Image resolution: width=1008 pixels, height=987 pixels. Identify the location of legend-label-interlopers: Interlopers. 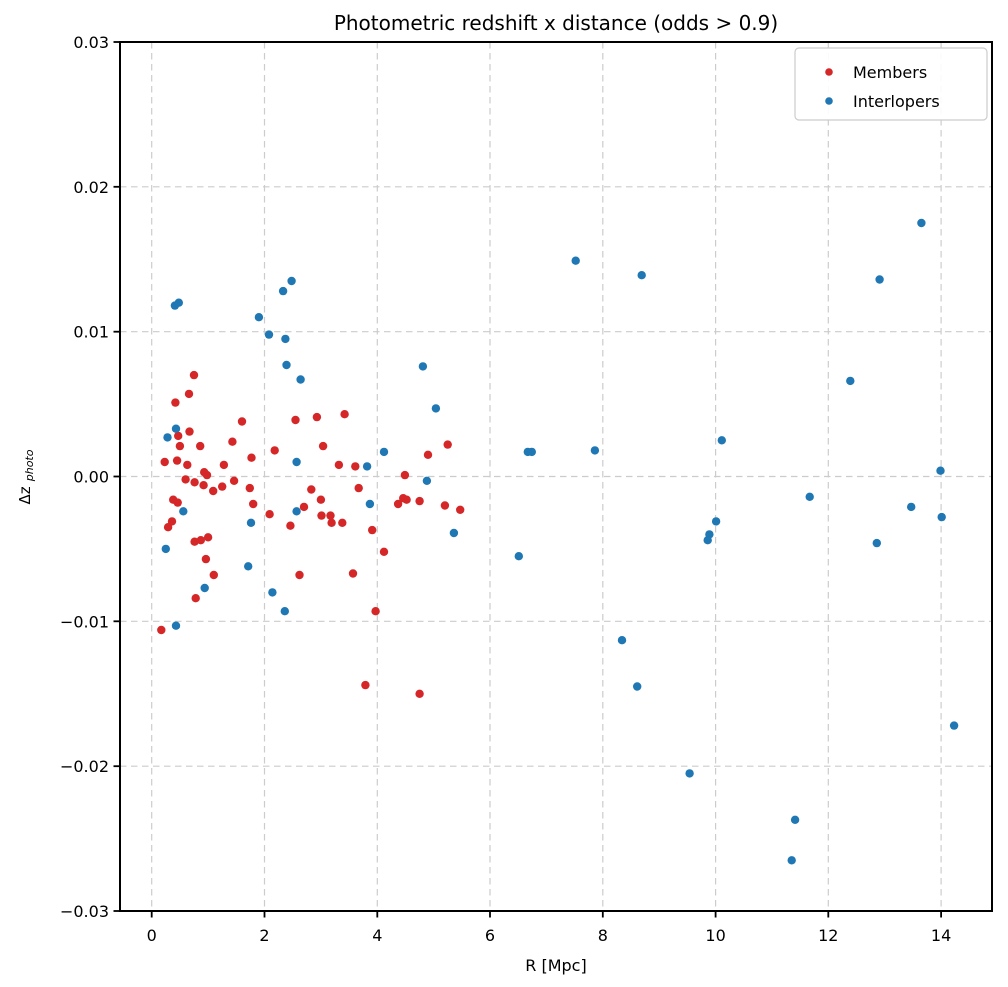
(896, 101).